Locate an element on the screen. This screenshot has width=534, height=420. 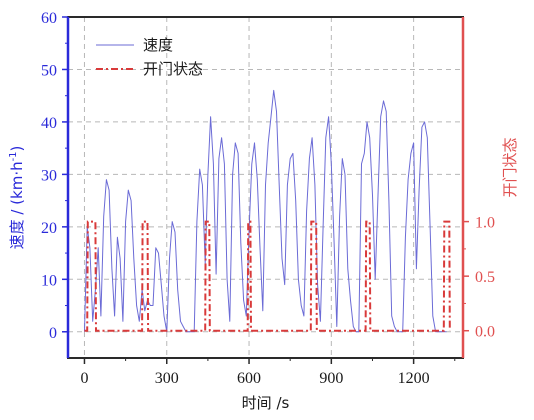
left-axis-title-main: 速度 / (km·h is located at coordinates (17, 205).